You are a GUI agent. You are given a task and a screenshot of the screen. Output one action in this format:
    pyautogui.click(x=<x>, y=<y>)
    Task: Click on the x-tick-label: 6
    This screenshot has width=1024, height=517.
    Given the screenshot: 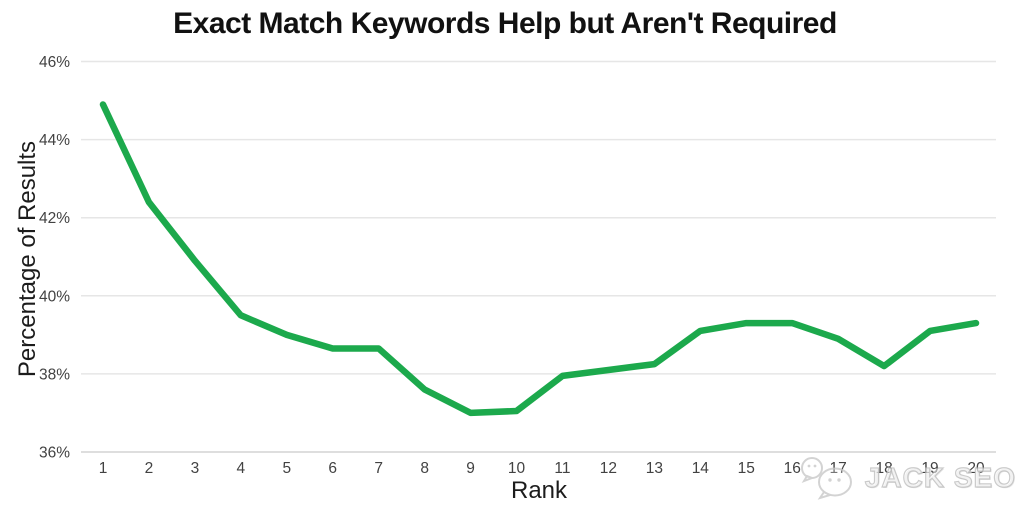 What is the action you would take?
    pyautogui.click(x=332, y=468)
    